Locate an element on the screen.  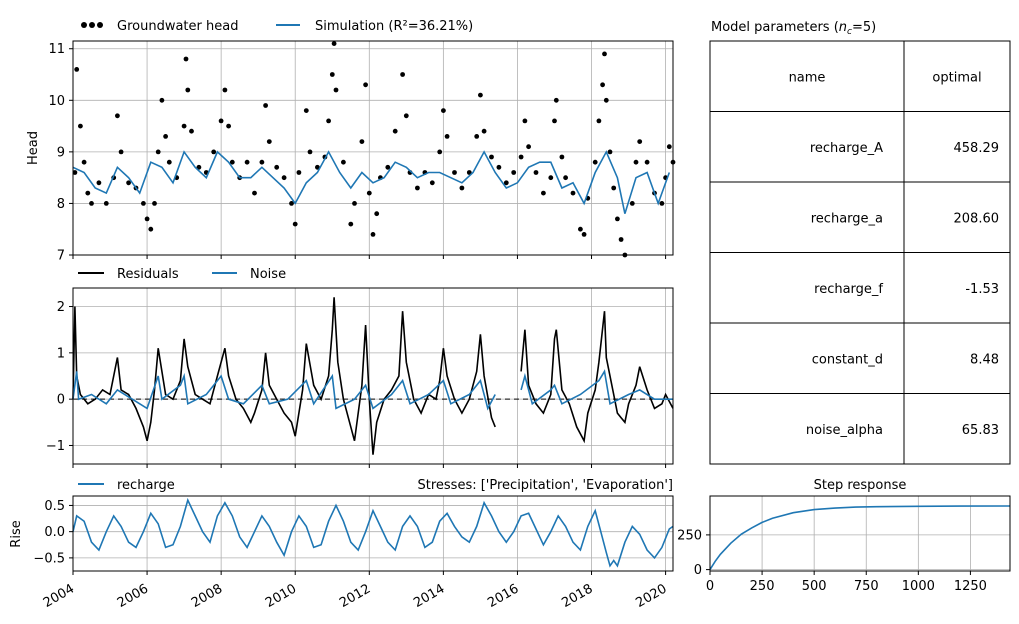
step-axes-frame is located at coordinates (860, 533).